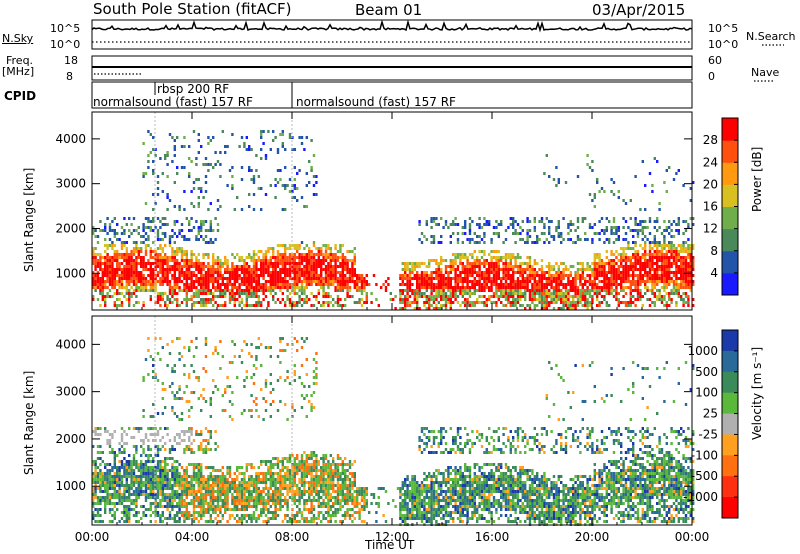 This screenshot has width=800, height=554. Describe the element at coordinates (711, 76) in the screenshot. I see `nave-tick-bottom: 0` at that location.